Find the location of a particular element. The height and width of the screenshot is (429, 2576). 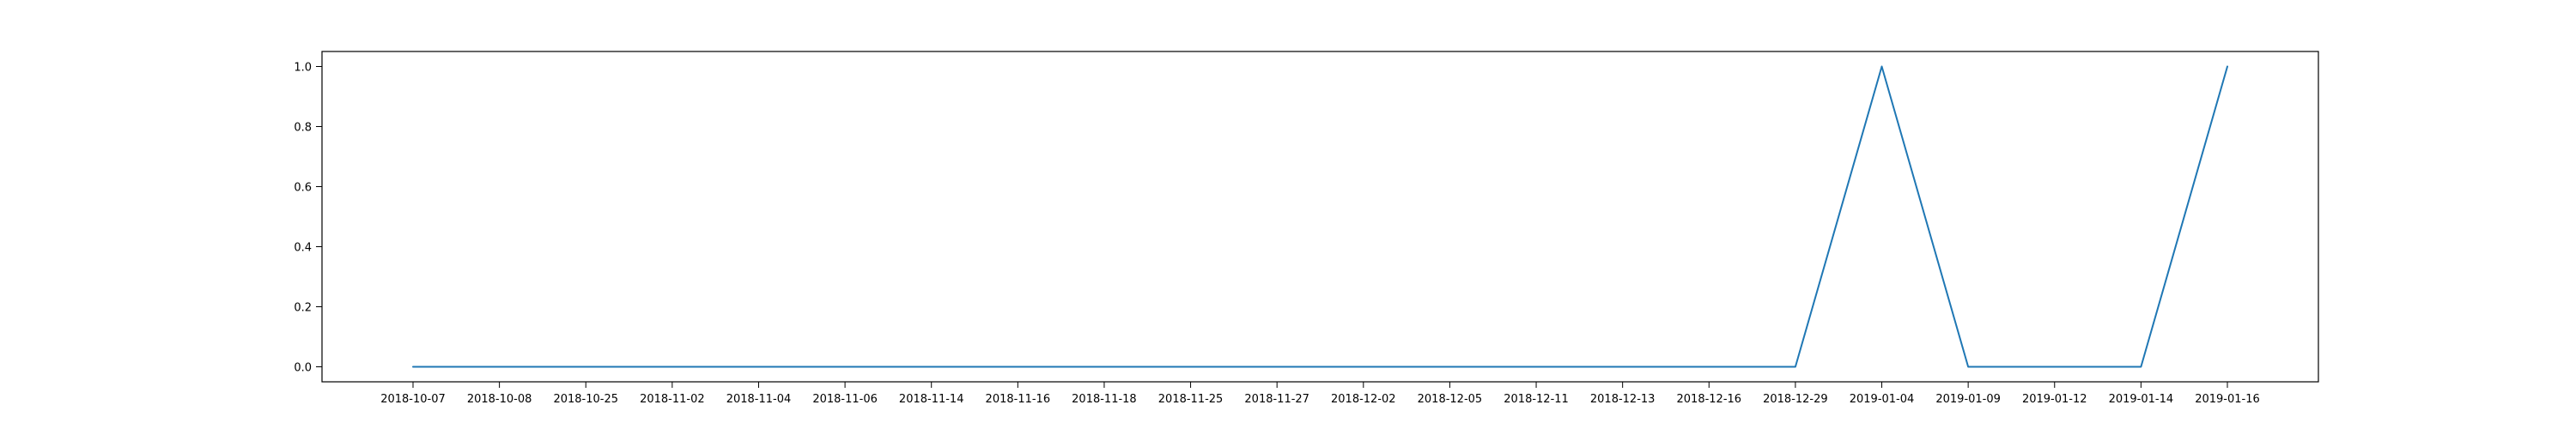

x-tick-label: 2018-11-25 is located at coordinates (1191, 399).